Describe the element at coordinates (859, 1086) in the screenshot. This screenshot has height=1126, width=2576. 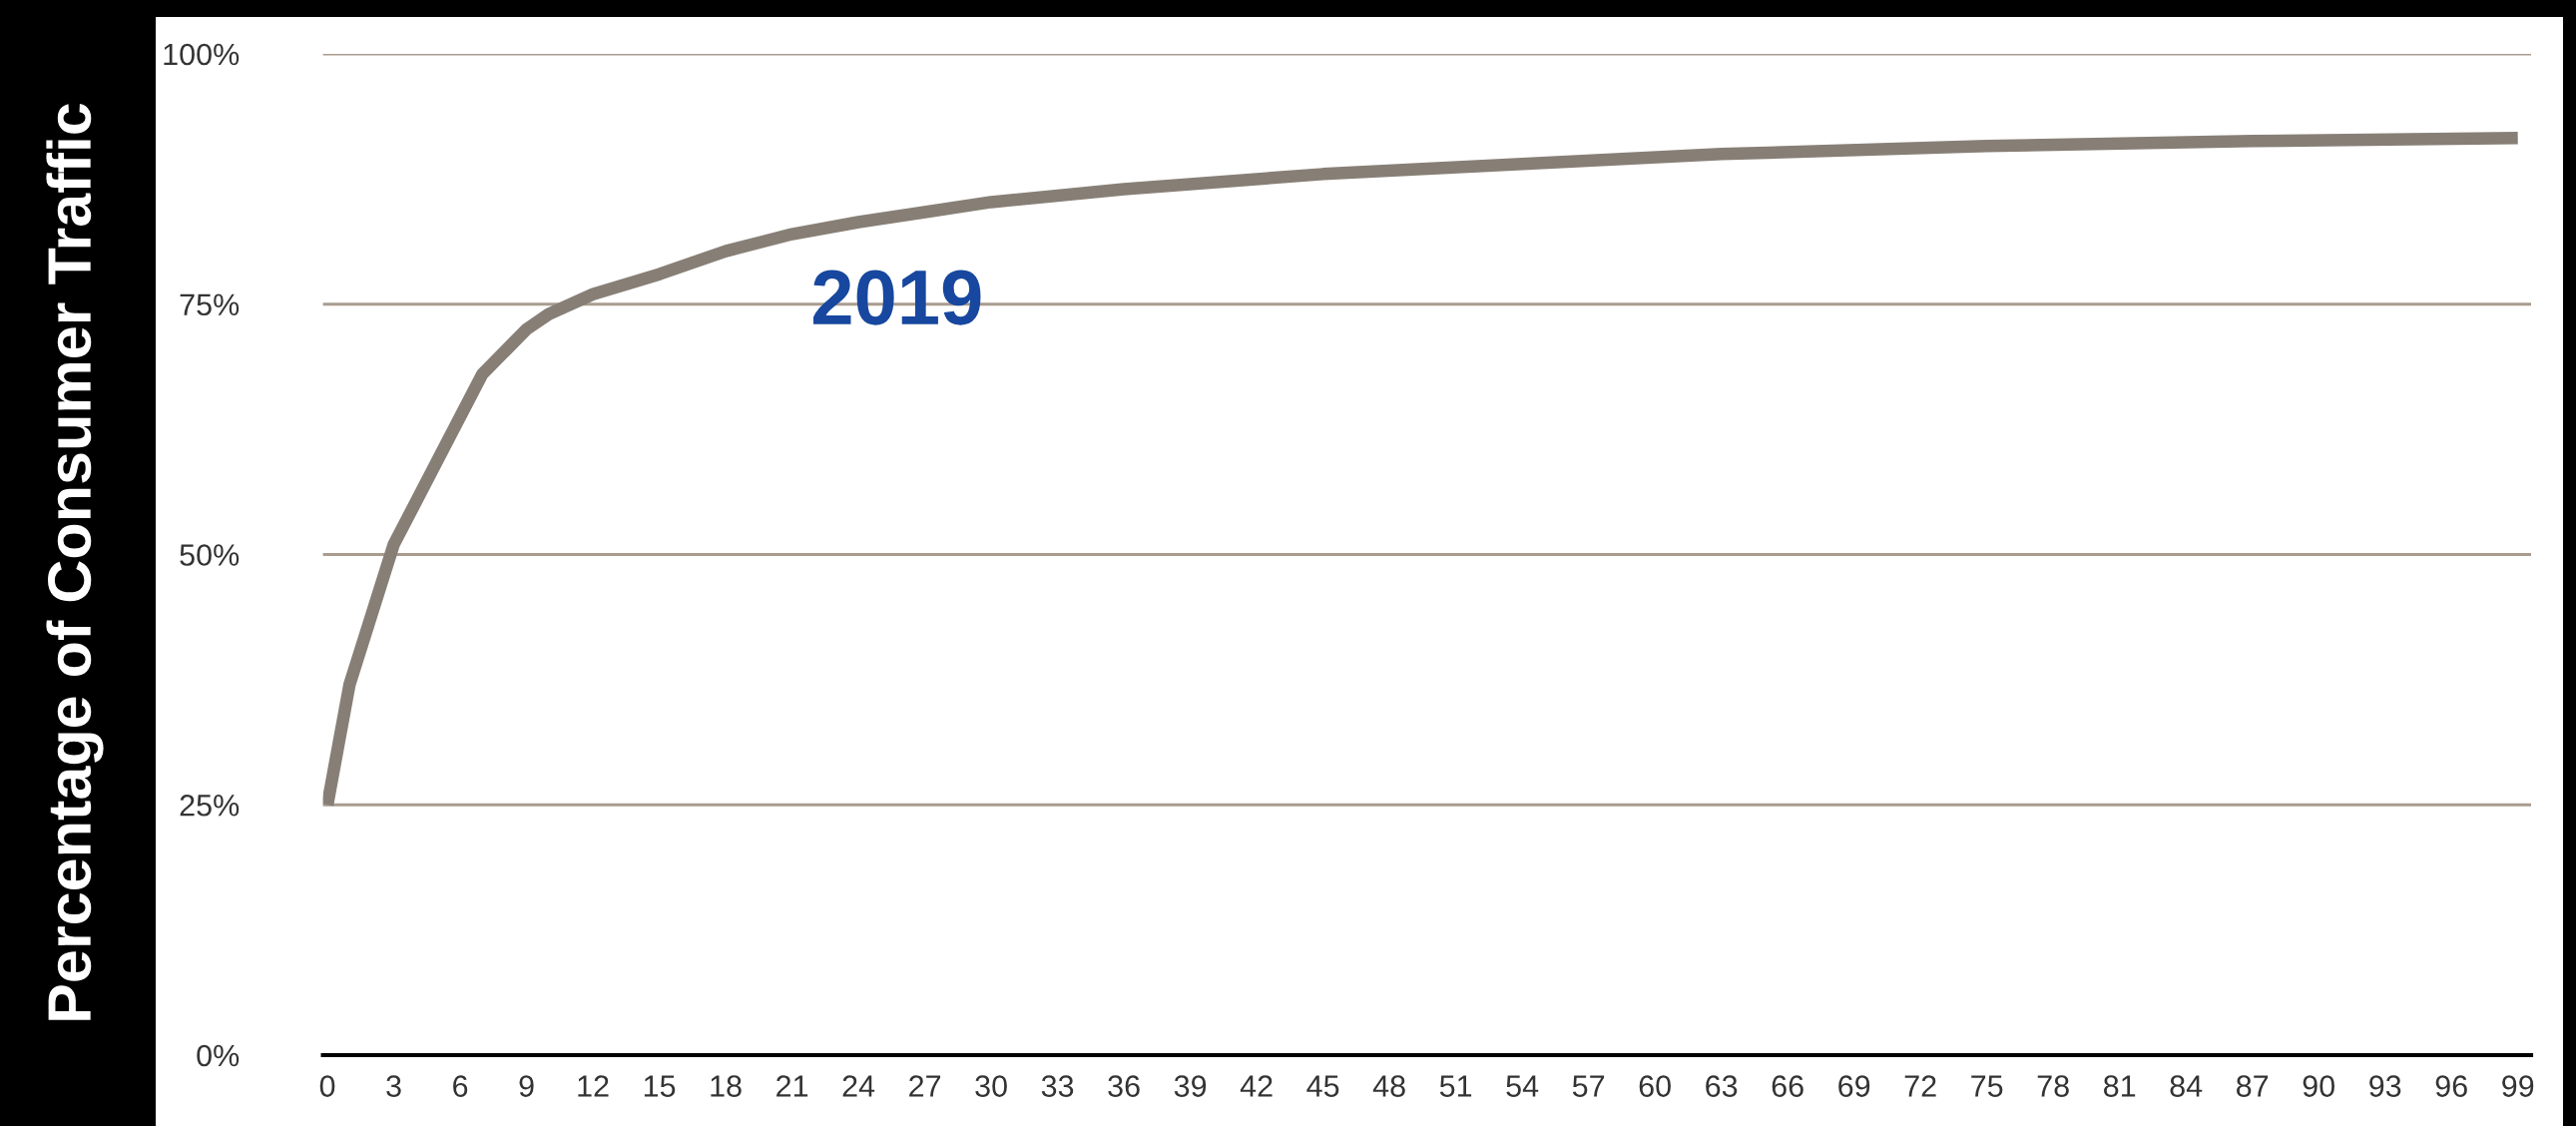
I see `x-tick-label: 24` at that location.